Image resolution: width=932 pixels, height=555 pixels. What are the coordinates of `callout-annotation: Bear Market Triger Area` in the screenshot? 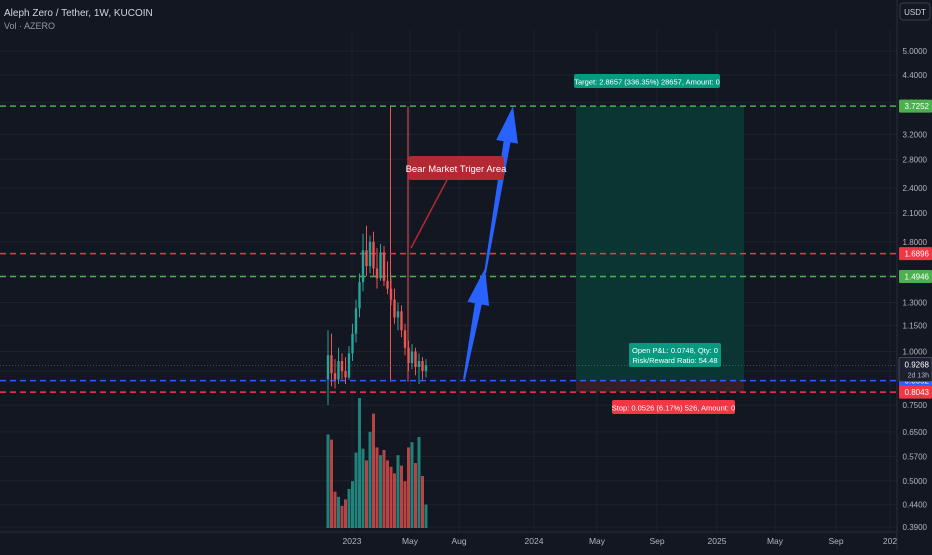 It's located at (457, 202).